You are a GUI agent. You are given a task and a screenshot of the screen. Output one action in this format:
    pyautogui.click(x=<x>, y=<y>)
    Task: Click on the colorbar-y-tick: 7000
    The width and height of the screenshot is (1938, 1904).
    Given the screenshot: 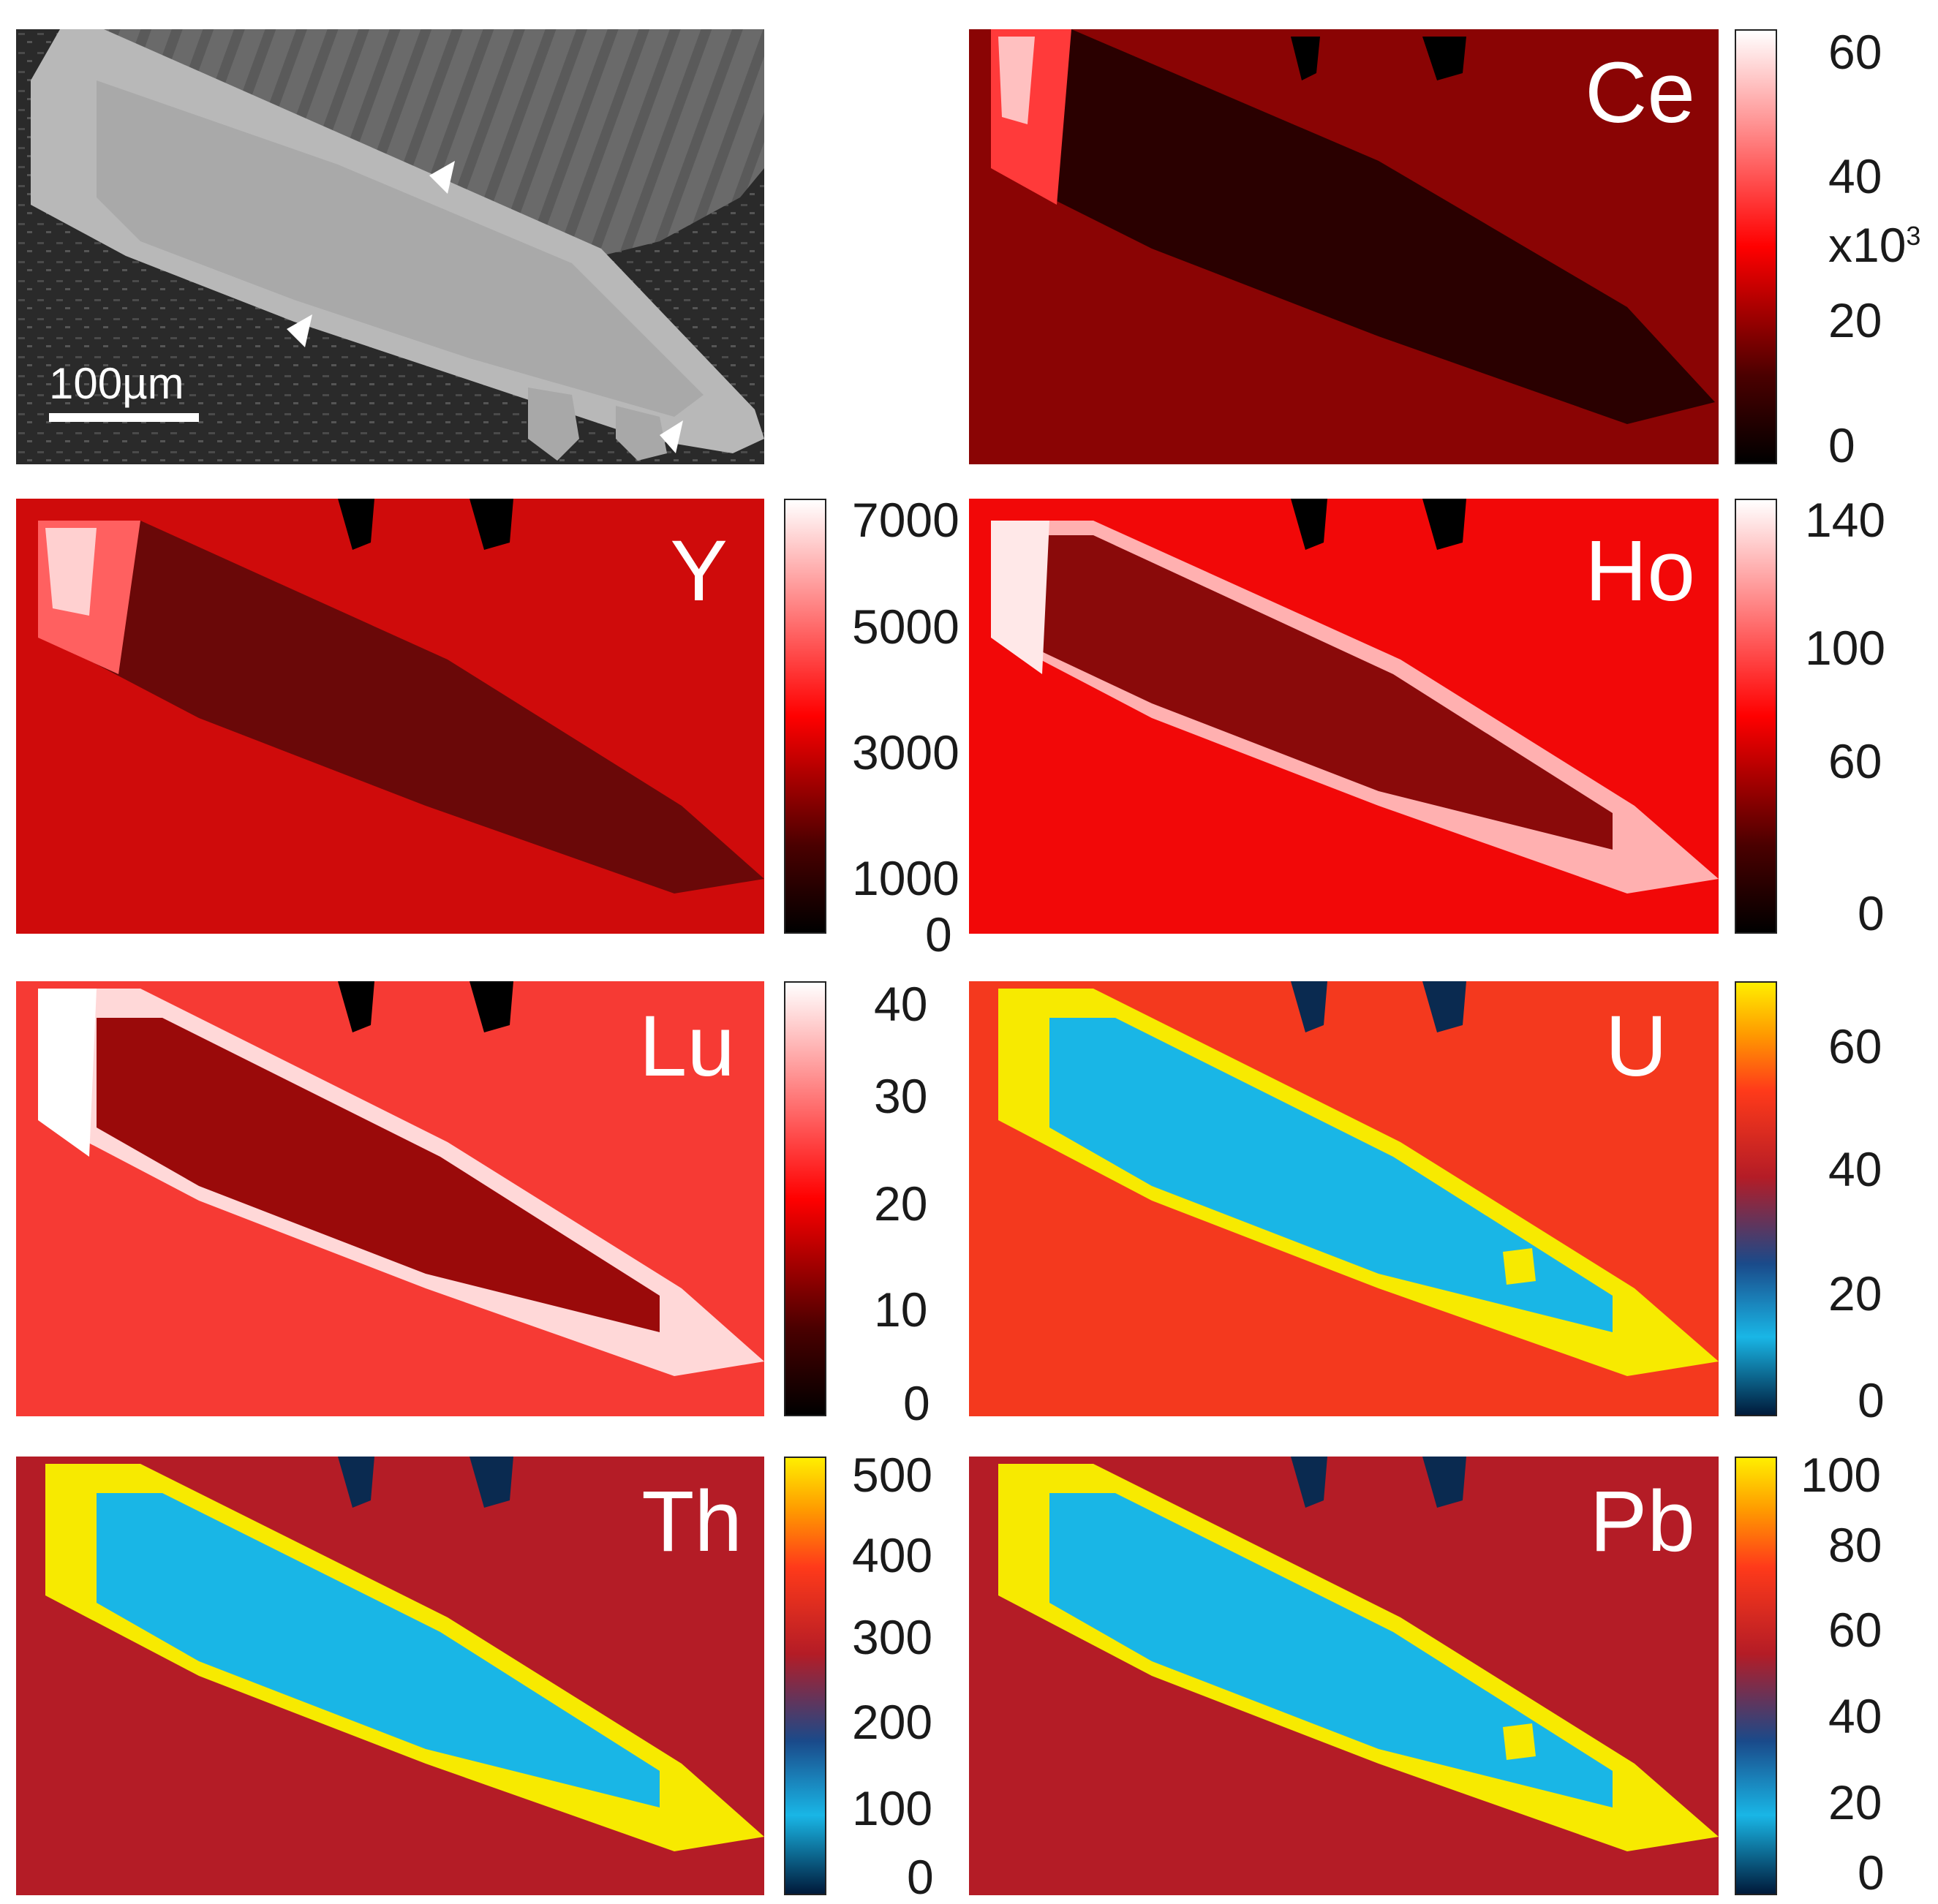 What is the action you would take?
    pyautogui.click(x=905, y=520)
    